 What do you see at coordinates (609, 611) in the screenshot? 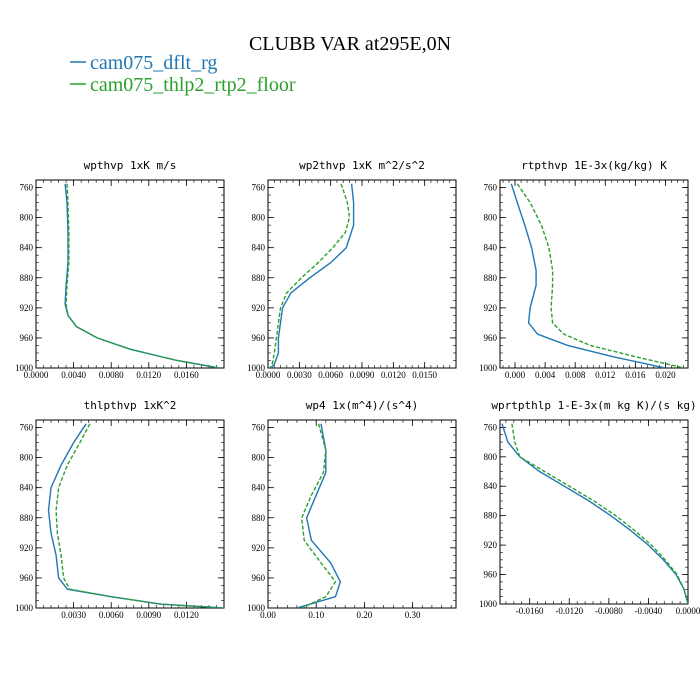
I see `x-tick-label: -0.0080` at bounding box center [609, 611].